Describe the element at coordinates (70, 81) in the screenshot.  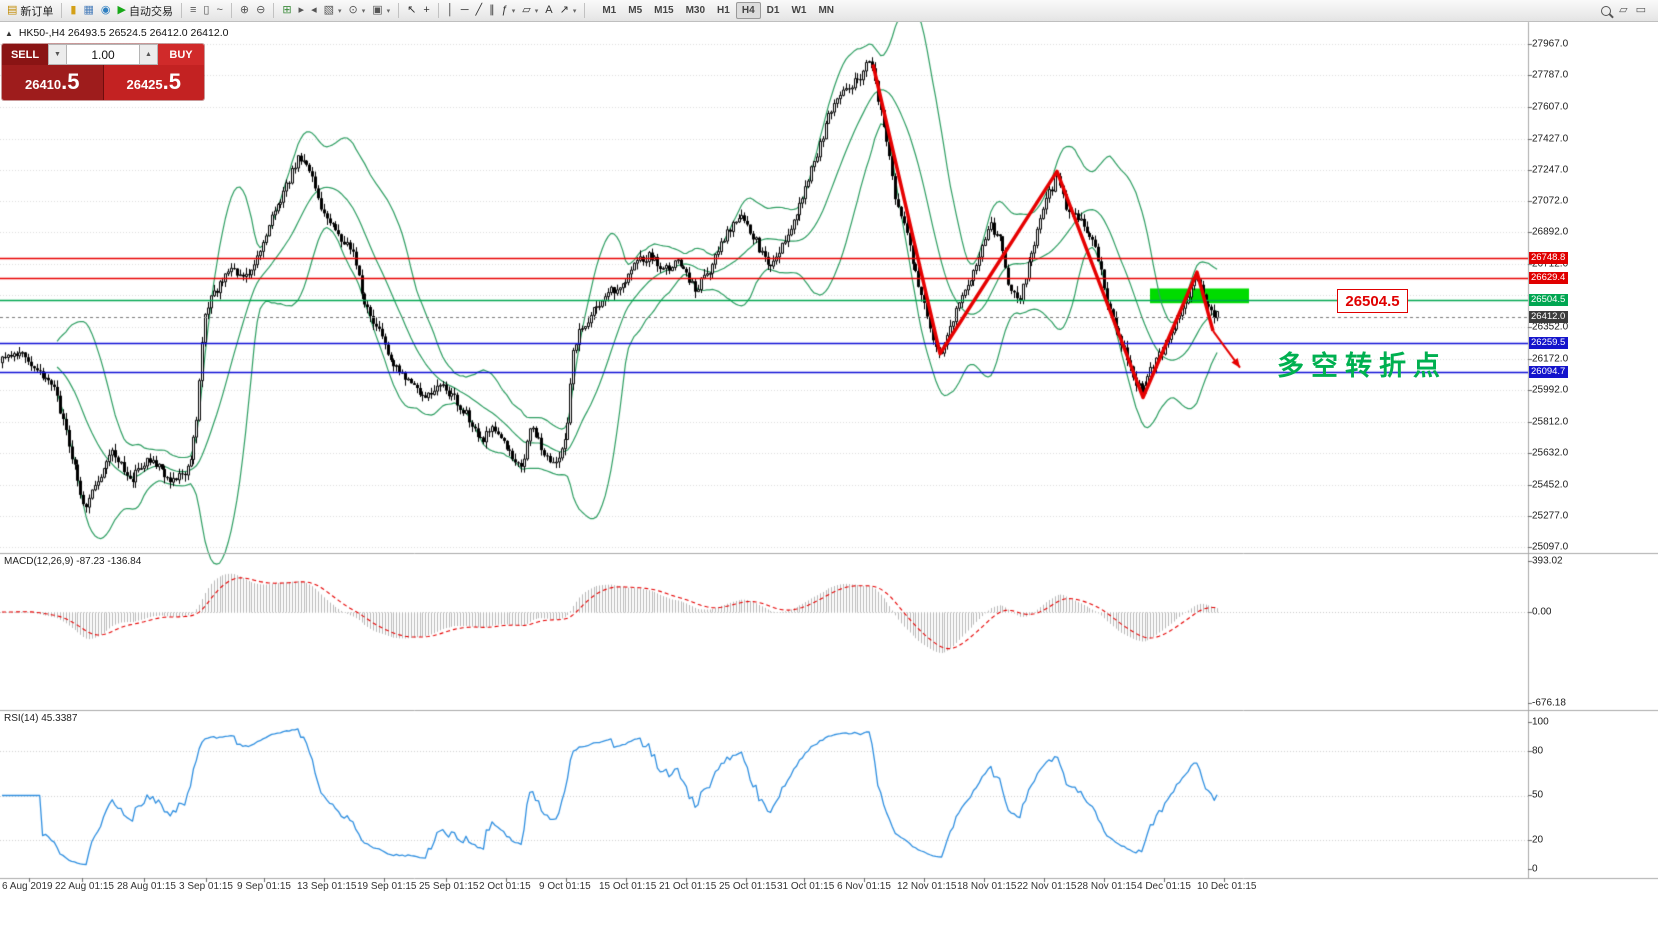
I see `sell-price-frac: .5` at that location.